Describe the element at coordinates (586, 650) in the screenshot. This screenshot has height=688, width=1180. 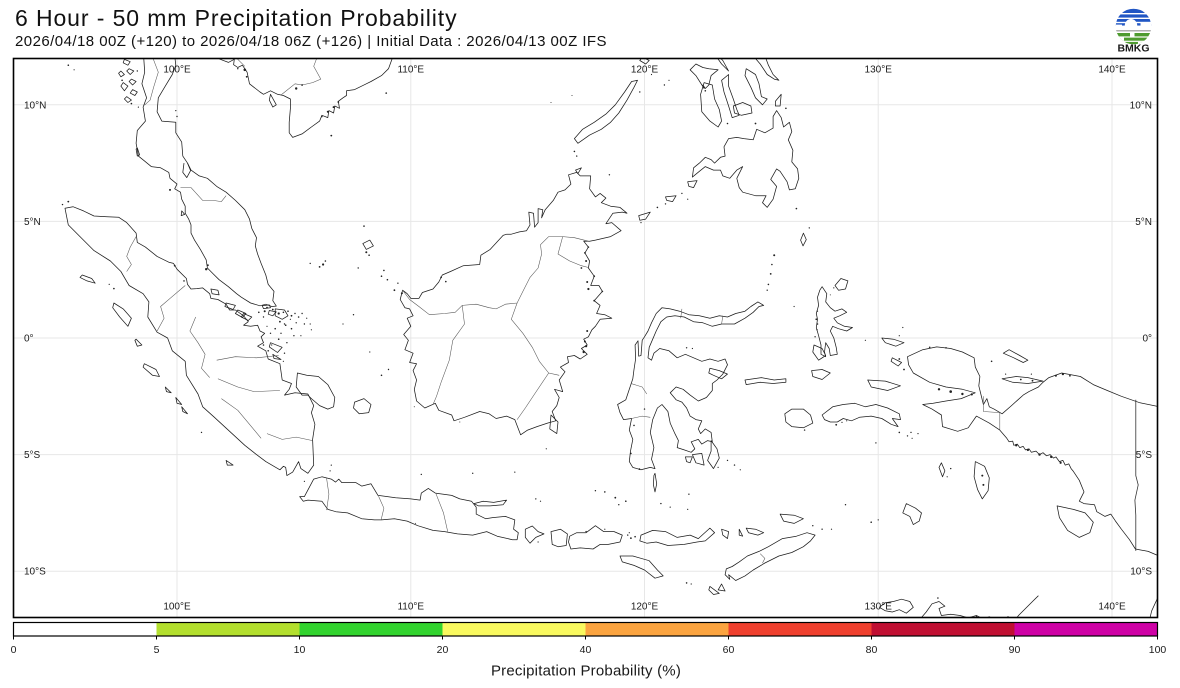
I see `svg-text: 40` at that location.